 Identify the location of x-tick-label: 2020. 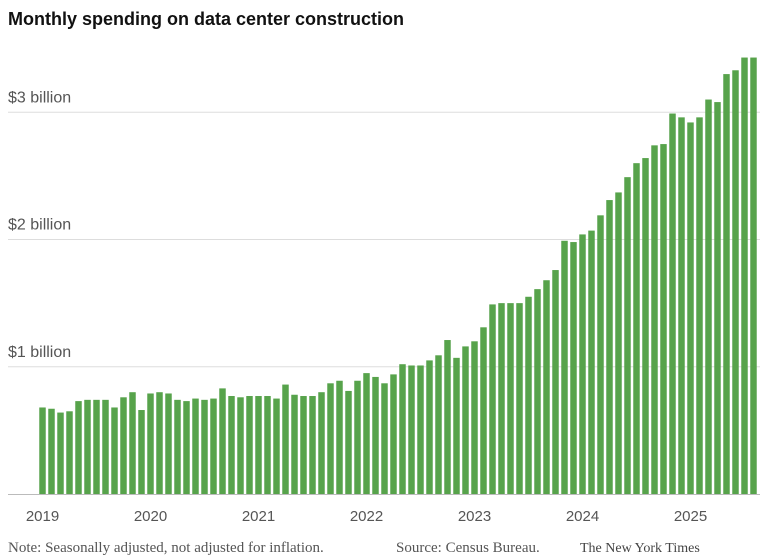
(150, 516).